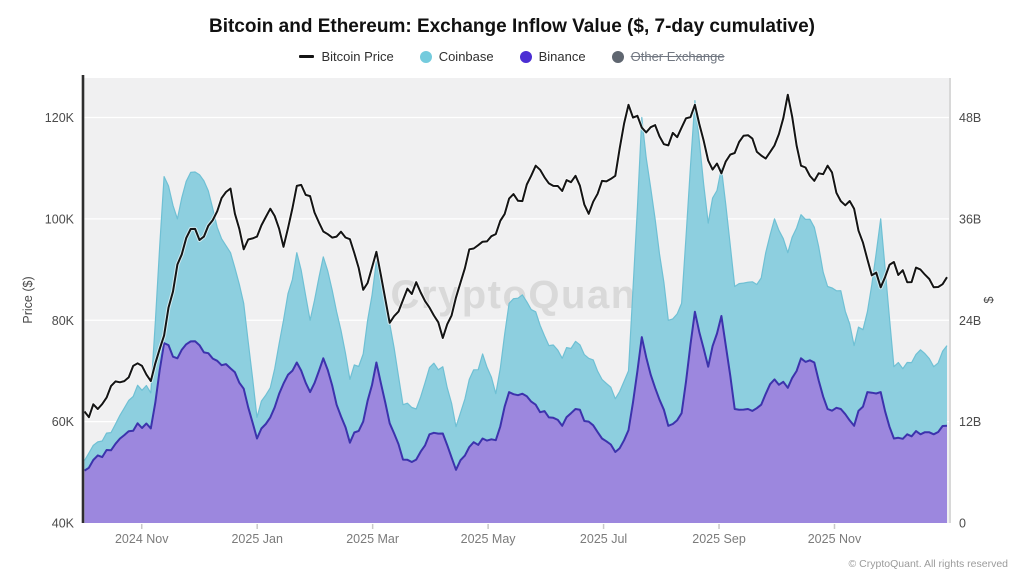 Image resolution: width=1024 pixels, height=576 pixels. I want to click on left-axis-title: Price ($), so click(28, 300).